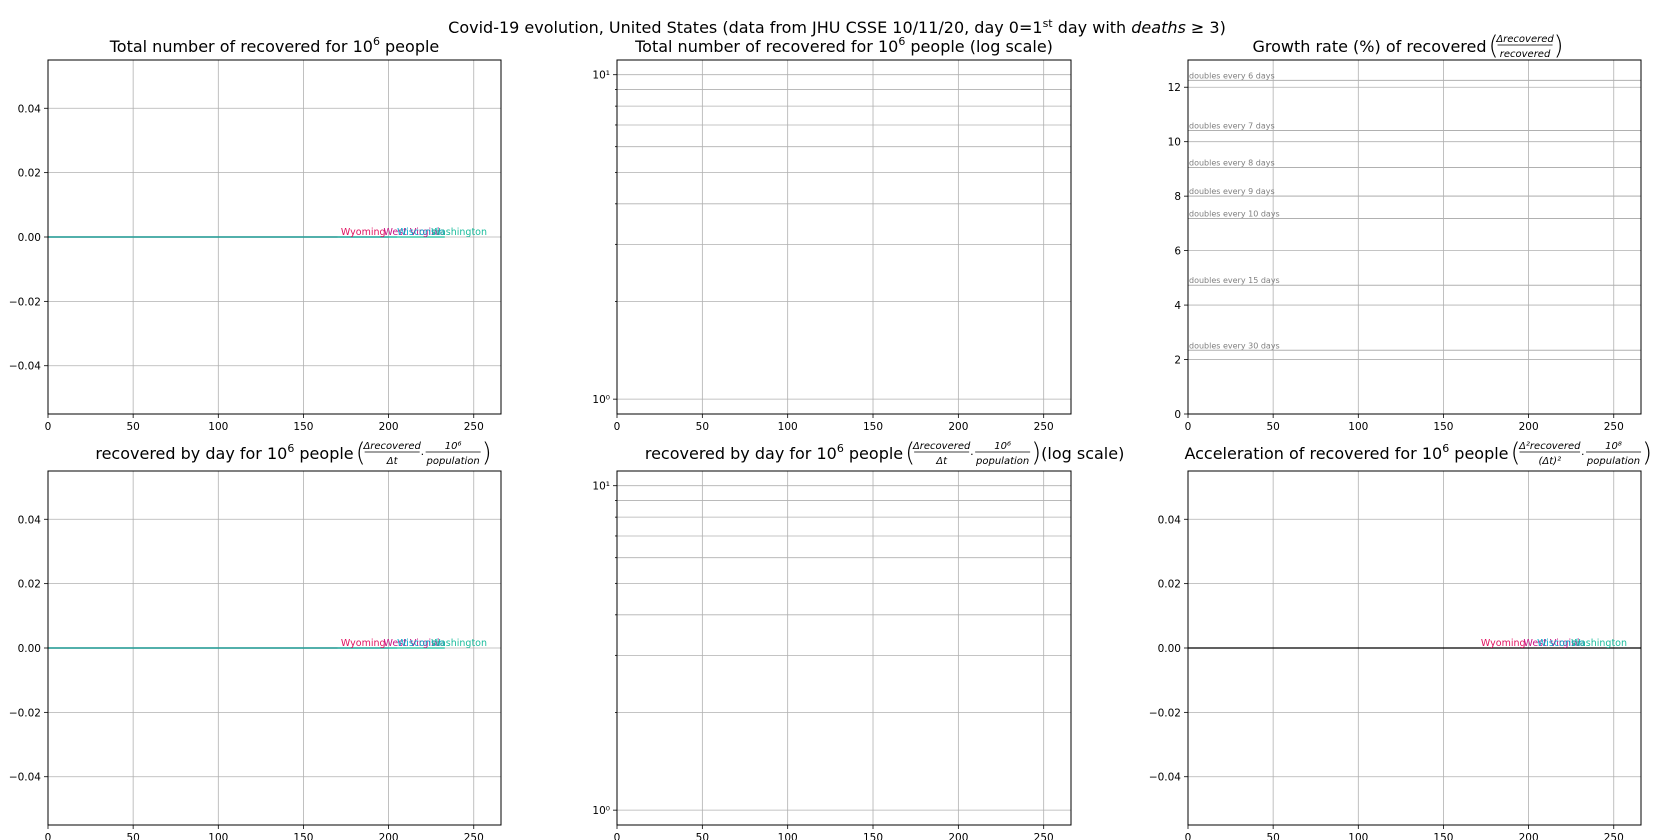 This screenshot has width=1675, height=840. I want to click on doubling-annotation: doubles every 8 days, so click(1232, 163).